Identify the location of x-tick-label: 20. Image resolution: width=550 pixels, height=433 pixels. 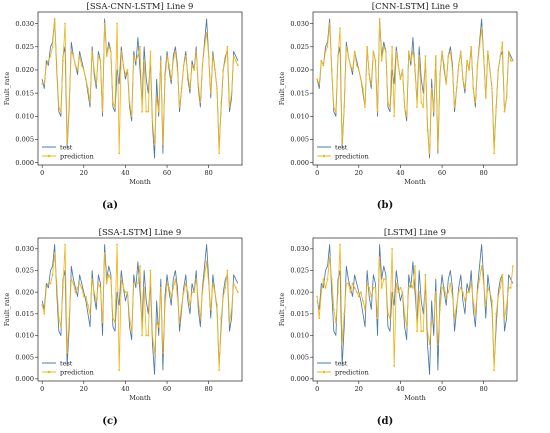
(359, 389).